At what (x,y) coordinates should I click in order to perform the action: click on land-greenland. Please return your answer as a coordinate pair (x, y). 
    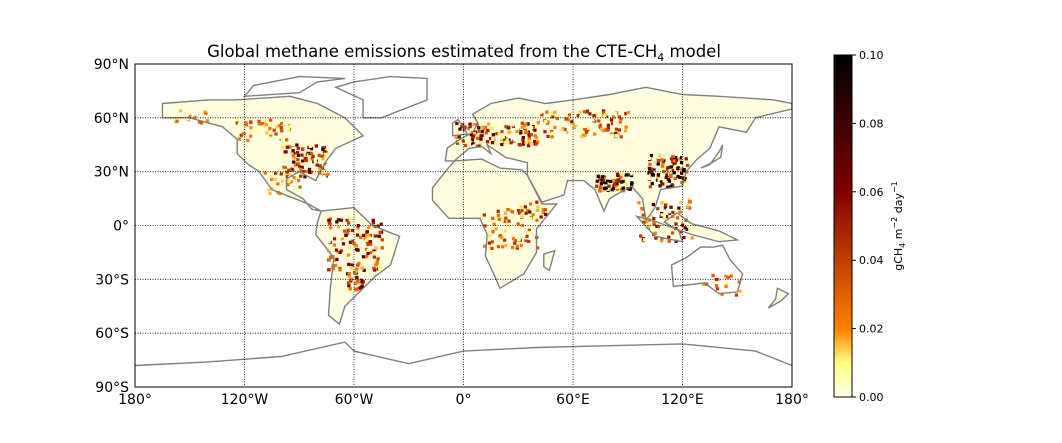
    Looking at the image, I should click on (381, 97).